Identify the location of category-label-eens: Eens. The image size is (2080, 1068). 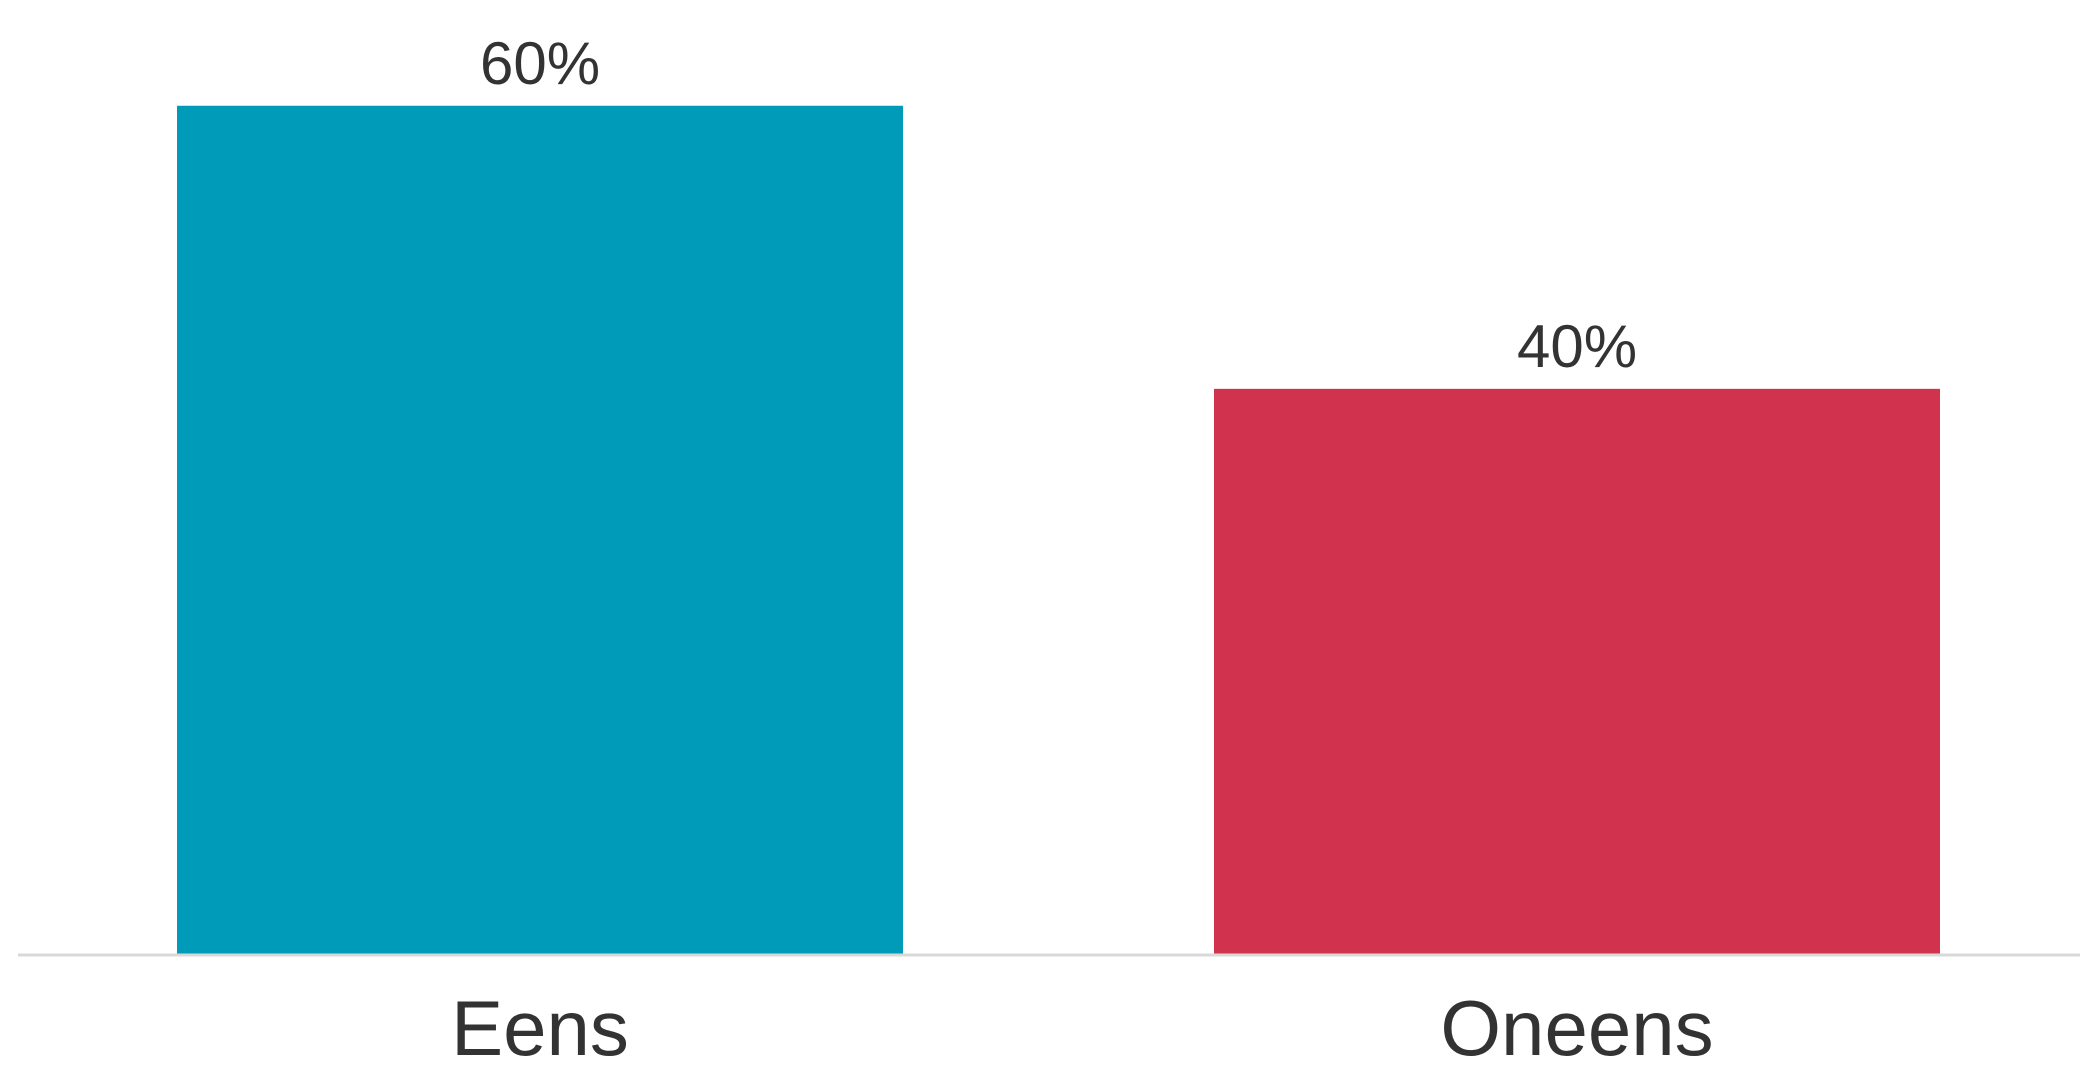
(540, 1026).